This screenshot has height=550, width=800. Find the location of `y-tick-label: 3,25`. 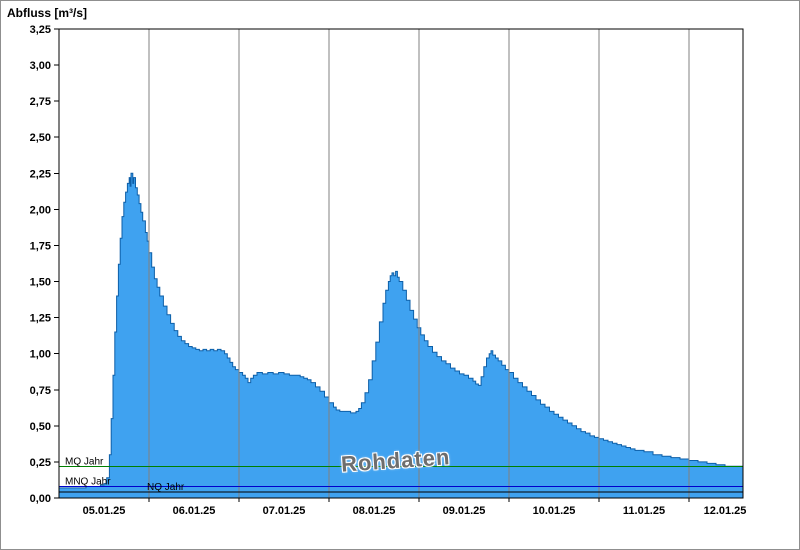

y-tick-label: 3,25 is located at coordinates (40, 30).